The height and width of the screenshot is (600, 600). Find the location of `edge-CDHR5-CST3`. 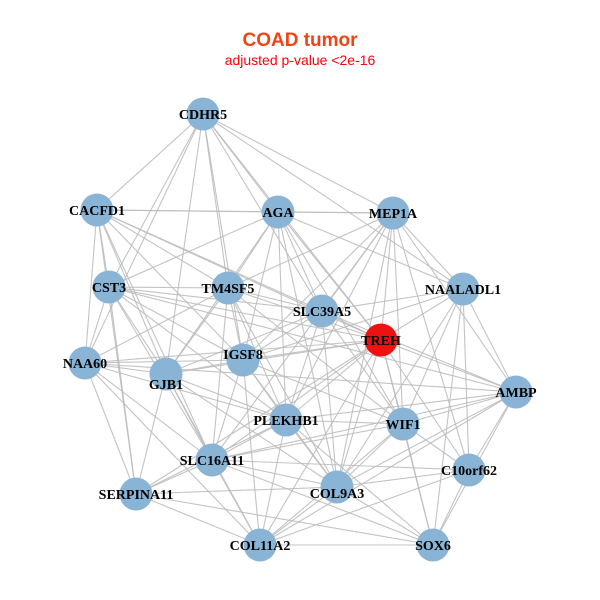

edge-CDHR5-CST3 is located at coordinates (156, 200).